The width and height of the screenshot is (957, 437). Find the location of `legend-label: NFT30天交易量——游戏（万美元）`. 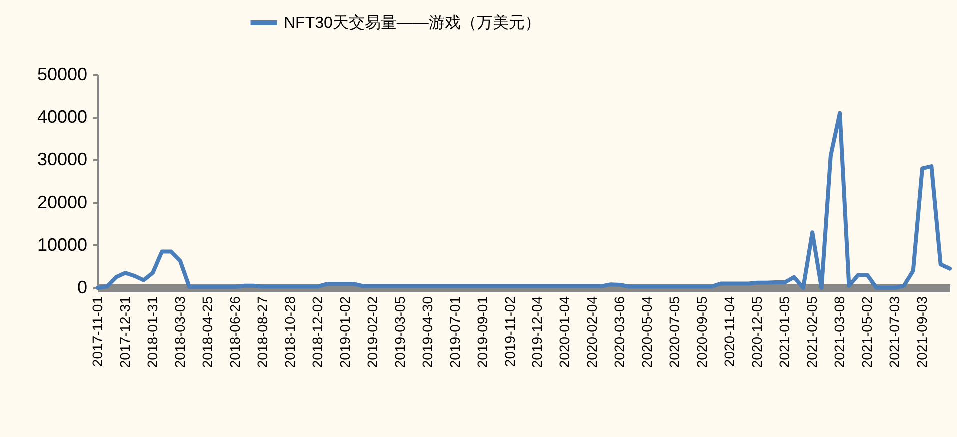

legend-label: NFT30天交易量——游戏（万美元） is located at coordinates (412, 23).